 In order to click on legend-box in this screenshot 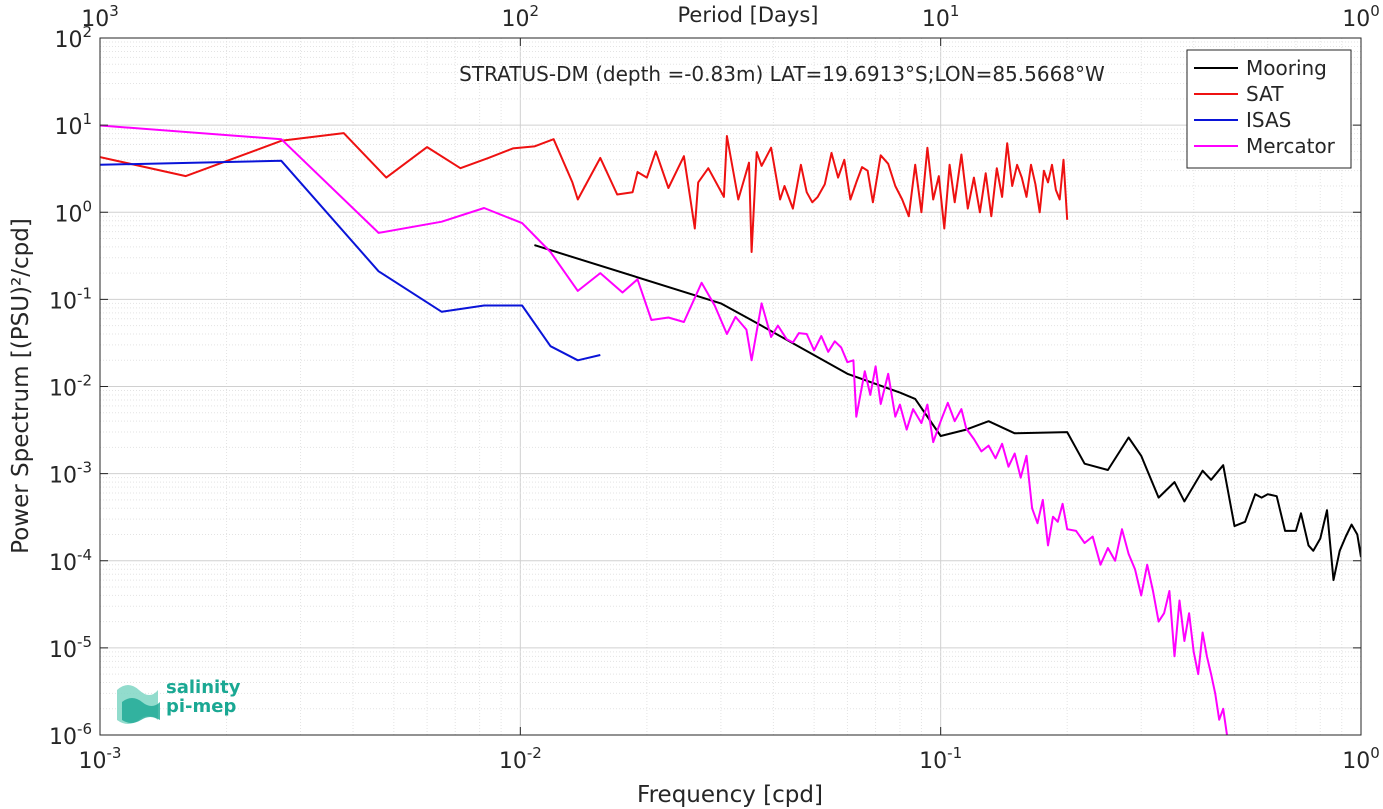, I will do `click(1269, 109)`.